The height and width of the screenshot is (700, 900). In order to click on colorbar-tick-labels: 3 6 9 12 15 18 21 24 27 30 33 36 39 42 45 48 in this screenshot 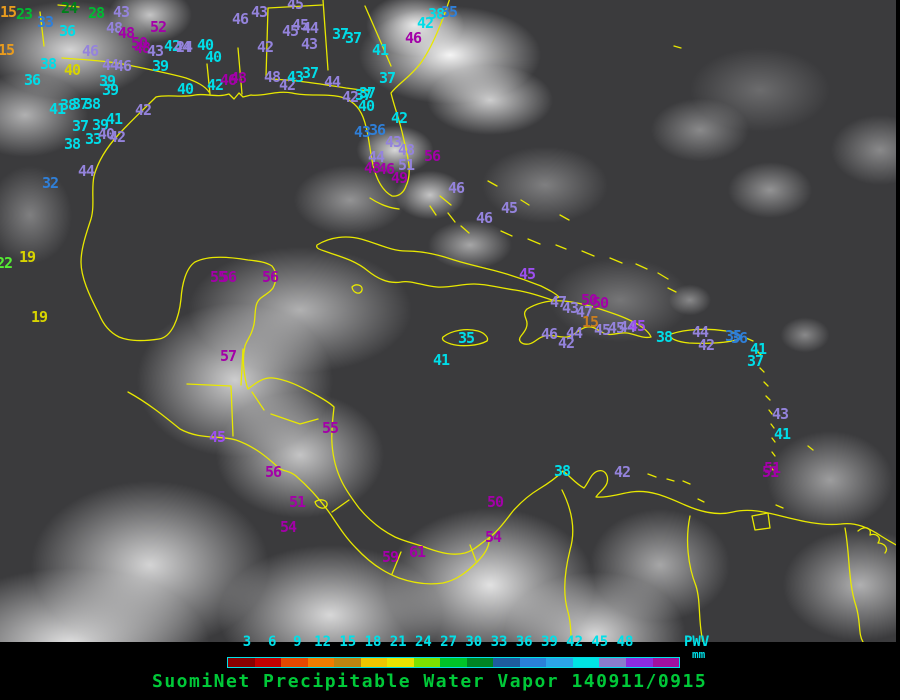, I will do `click(450, 643)`.